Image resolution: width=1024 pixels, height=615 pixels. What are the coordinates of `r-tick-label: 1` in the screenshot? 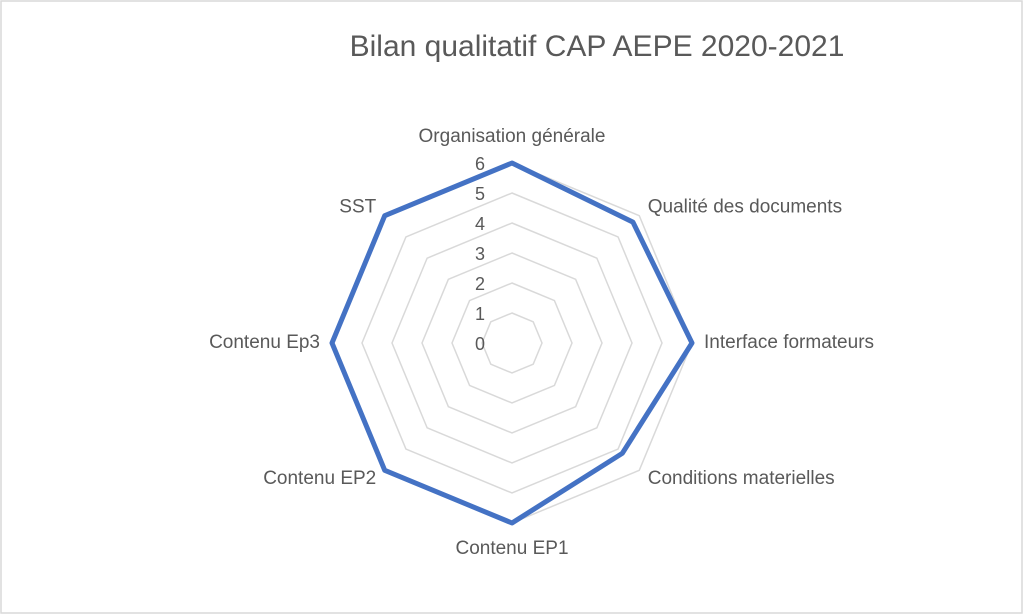 It's located at (480, 314).